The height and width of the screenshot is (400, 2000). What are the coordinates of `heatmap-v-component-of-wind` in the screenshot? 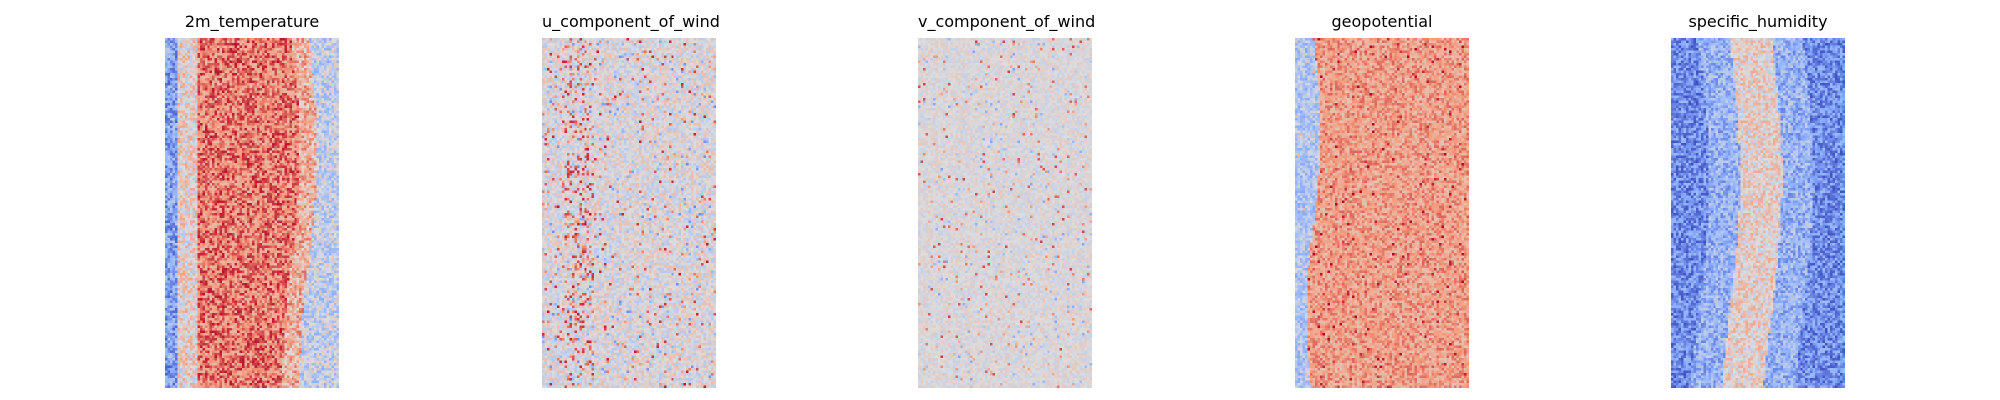 It's located at (1005, 213).